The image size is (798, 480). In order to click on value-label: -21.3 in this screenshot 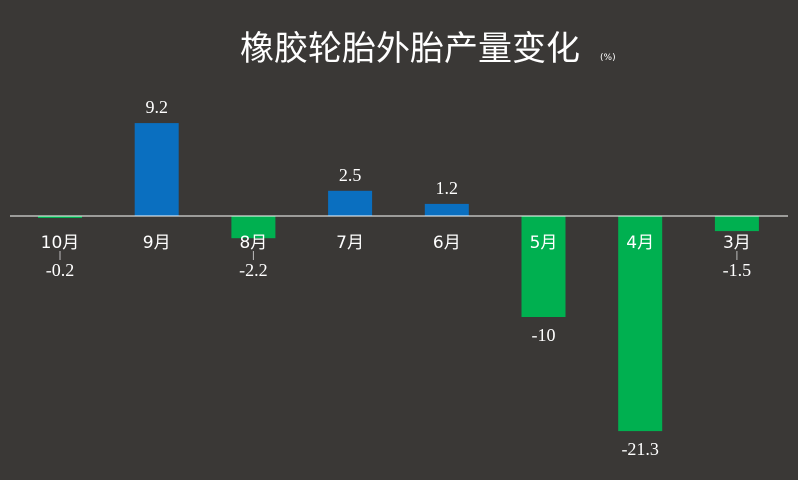, I will do `click(640, 449)`.